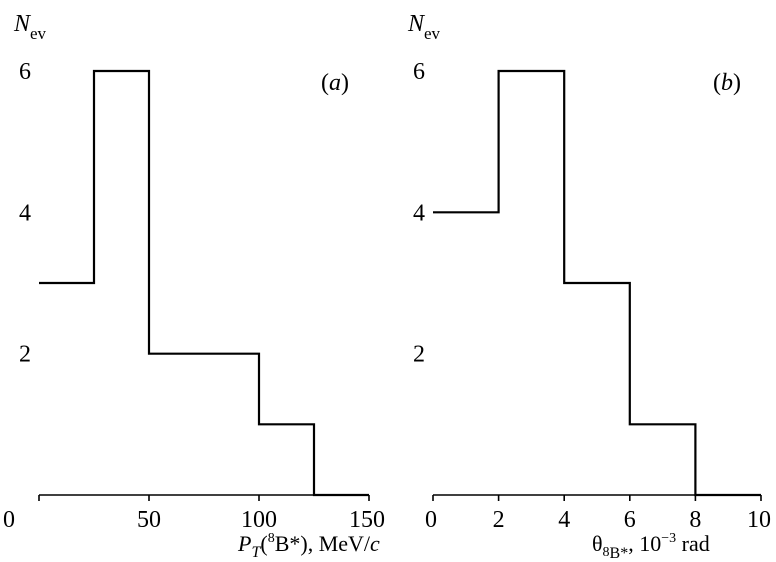  I want to click on x-ticks-a: 0 50 100 150, so click(194, 514).